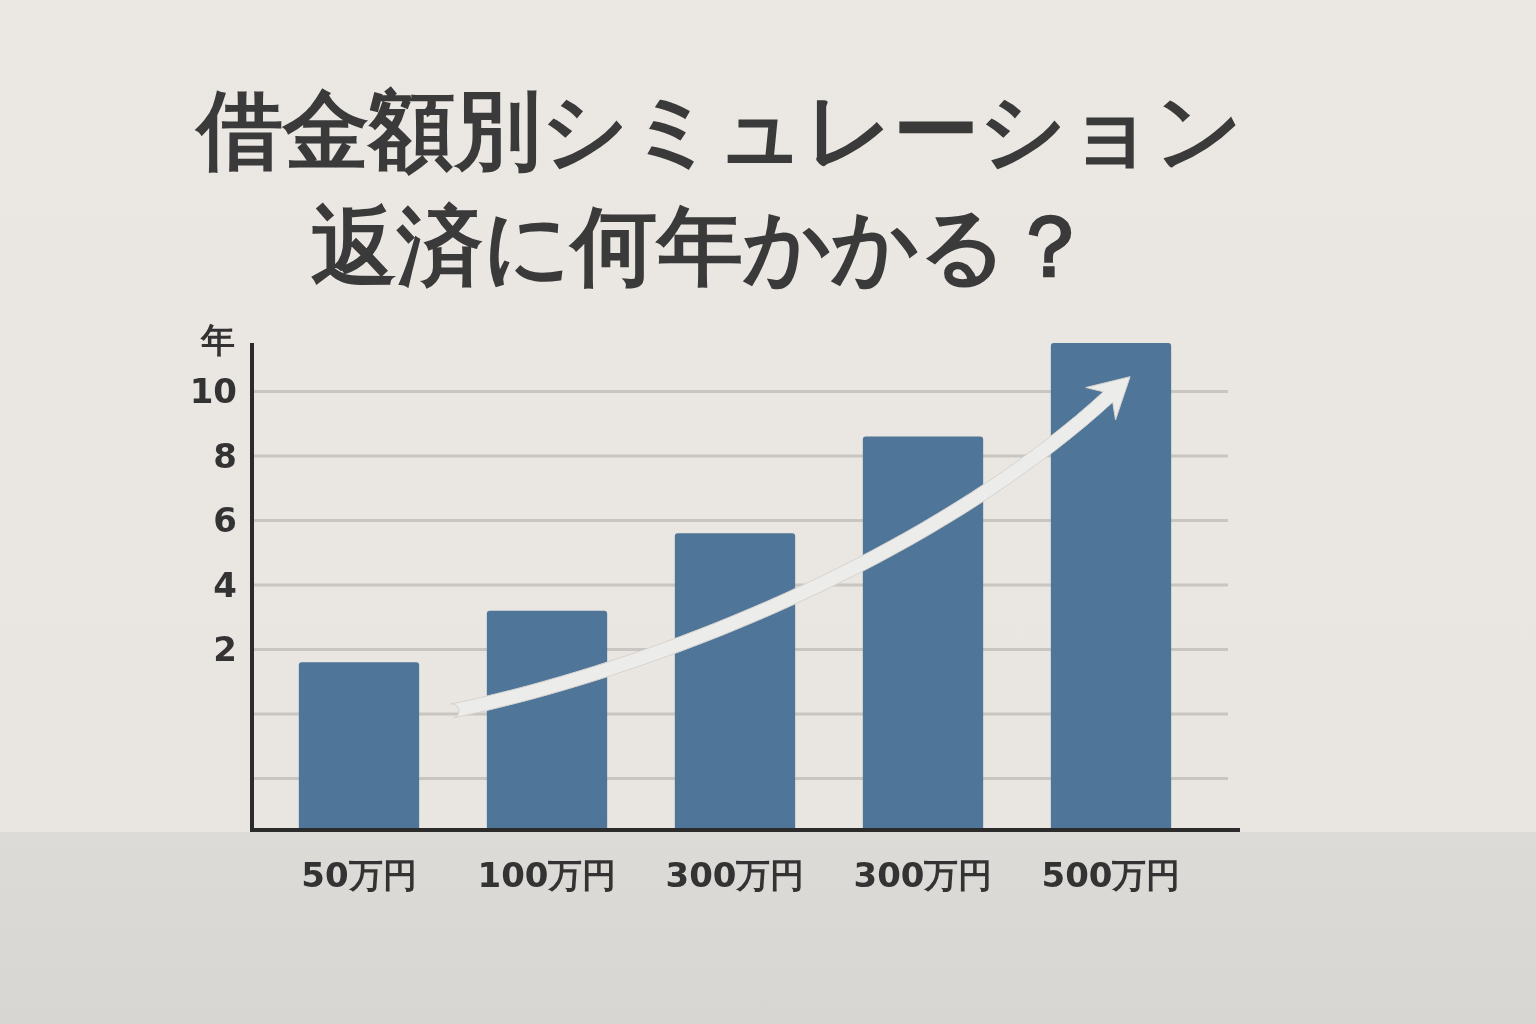 The image size is (1536, 1024). I want to click on y-axis-title: 年, so click(217, 340).